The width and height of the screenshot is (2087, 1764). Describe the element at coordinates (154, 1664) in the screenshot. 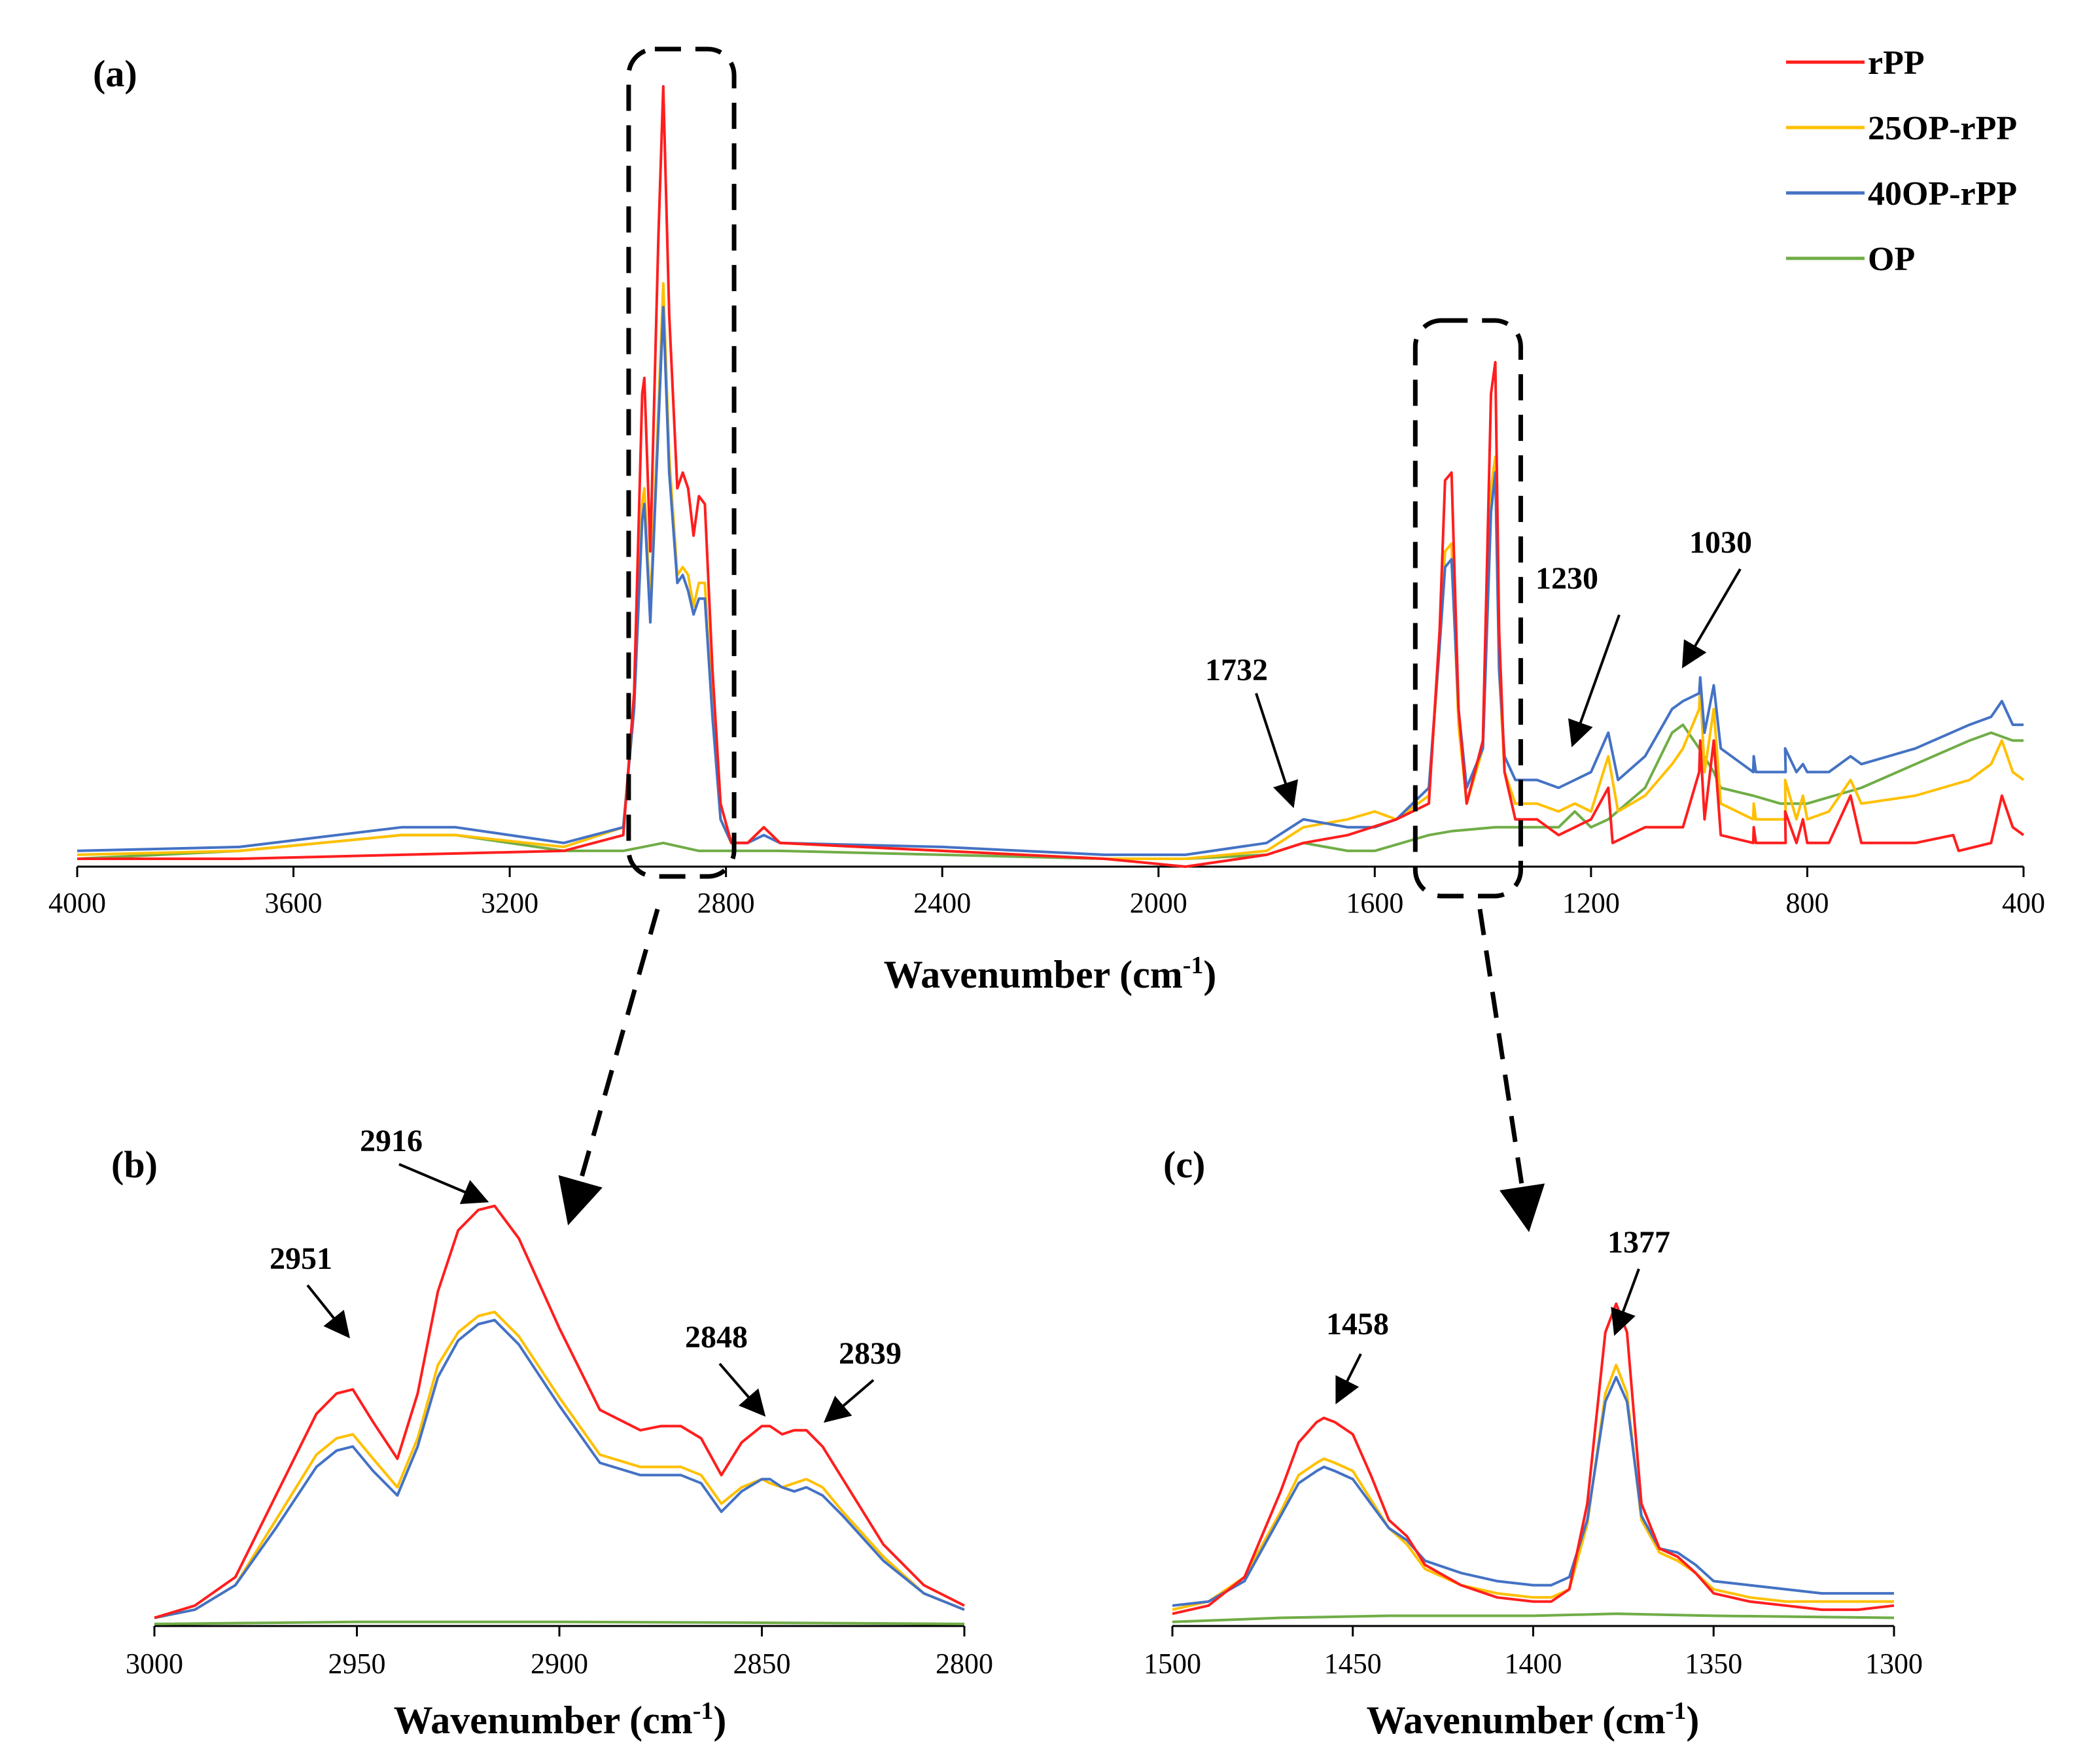

I see `x-tick-label: 3000` at that location.